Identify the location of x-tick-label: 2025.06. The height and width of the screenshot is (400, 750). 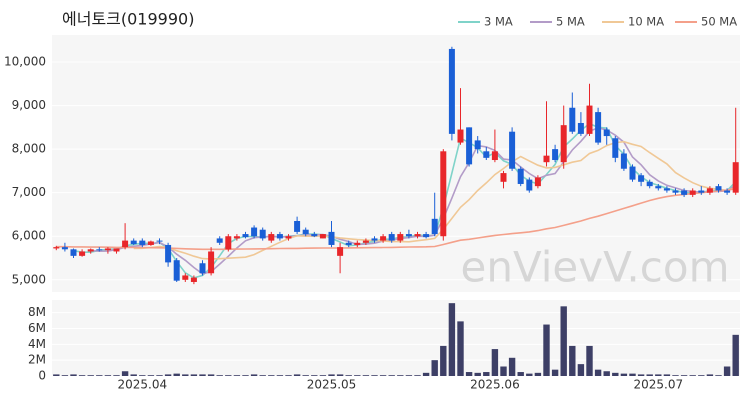
(495, 385).